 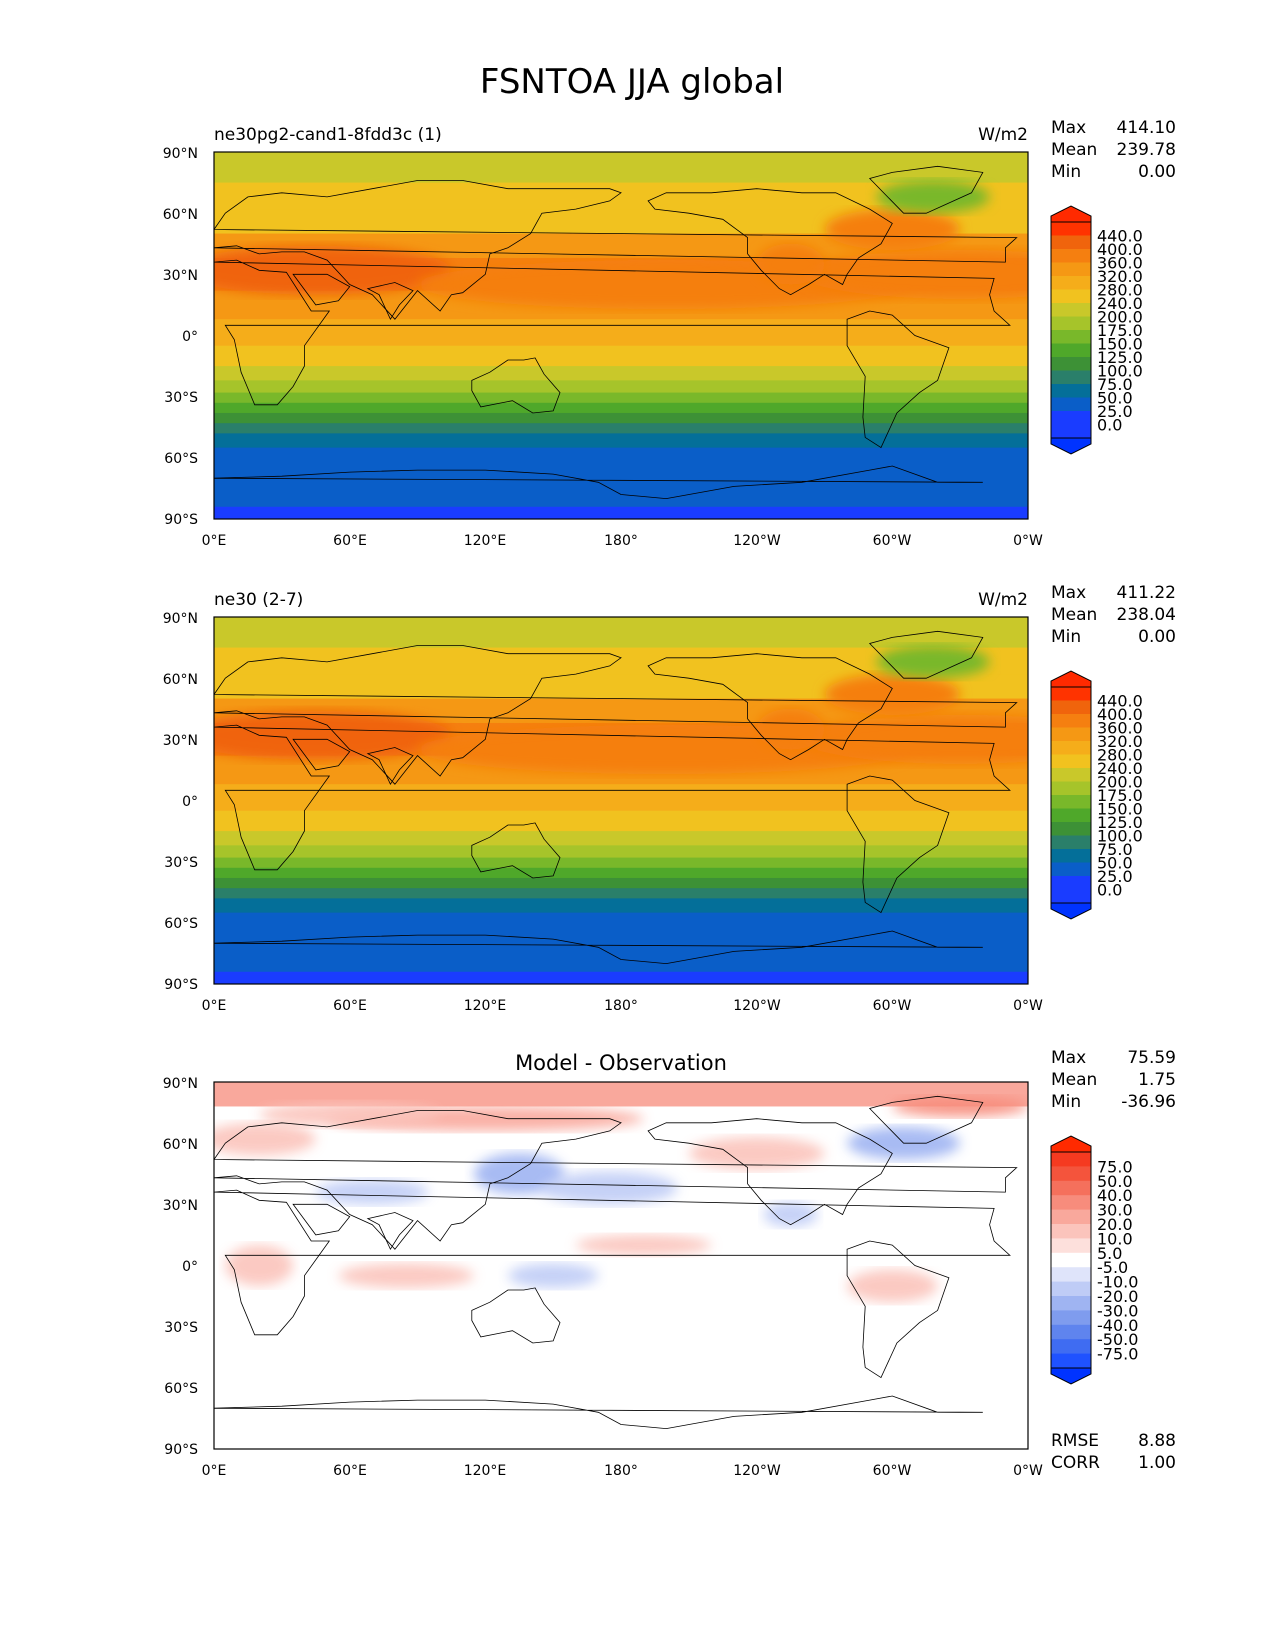 What do you see at coordinates (632, 82) in the screenshot?
I see `figure-title: FSNTOA JJA global` at bounding box center [632, 82].